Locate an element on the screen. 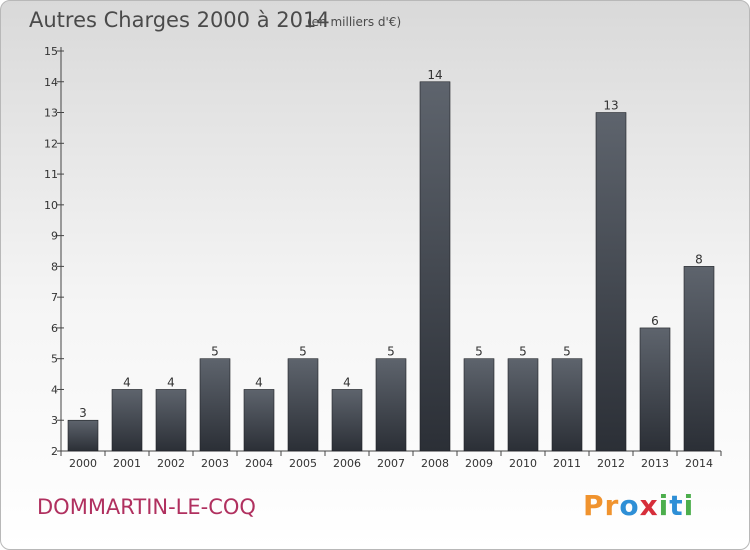  city-name: DOMMARTIN-LE-COQ is located at coordinates (146, 507).